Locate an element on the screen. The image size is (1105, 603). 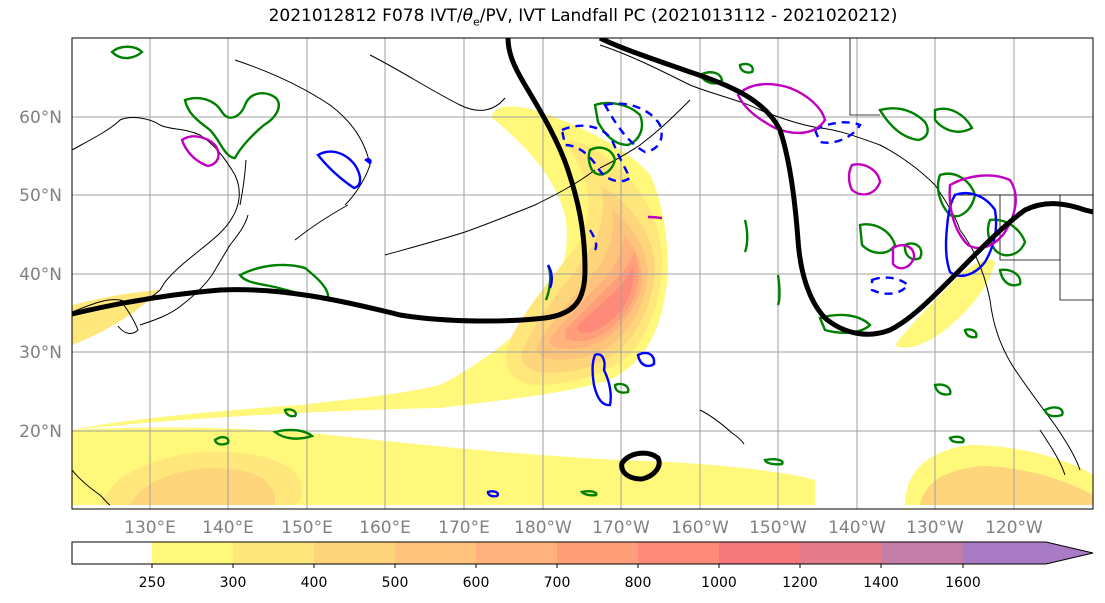
coast-aleutians is located at coordinates (490, 212).